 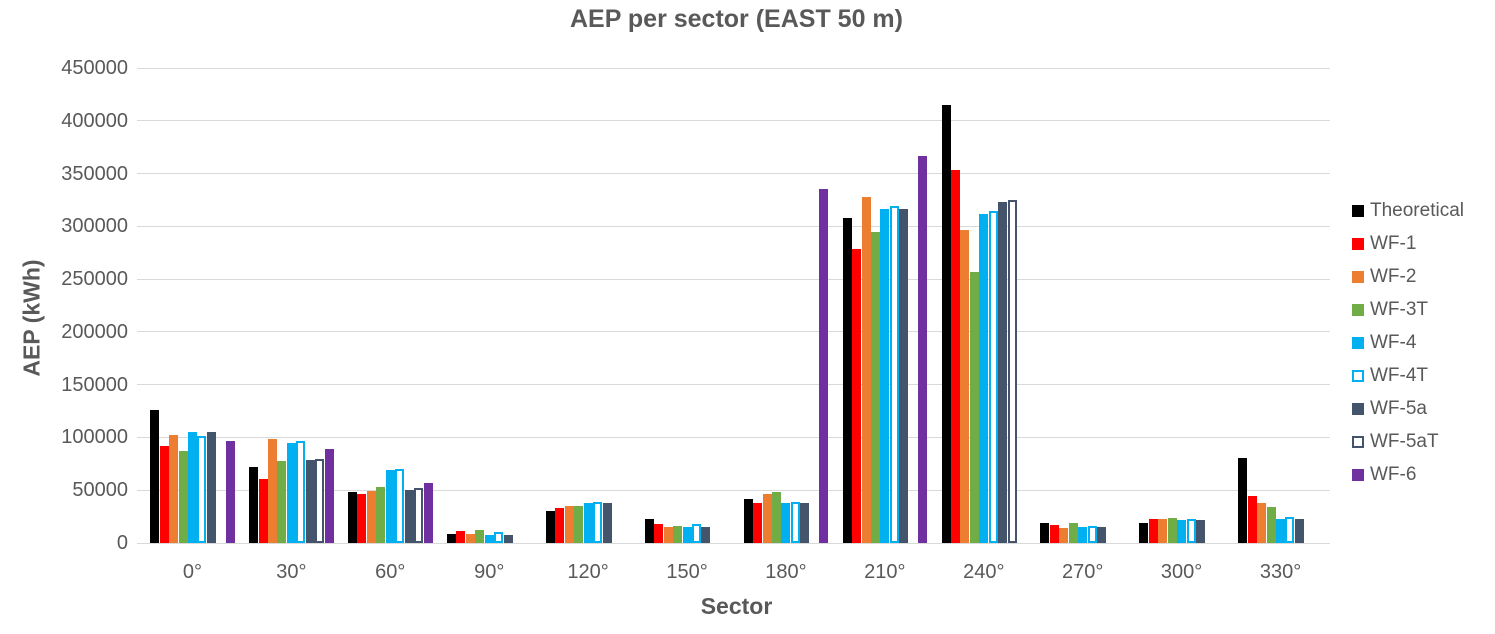 I want to click on bar-slot-WF-3T-150°, so click(x=678, y=305).